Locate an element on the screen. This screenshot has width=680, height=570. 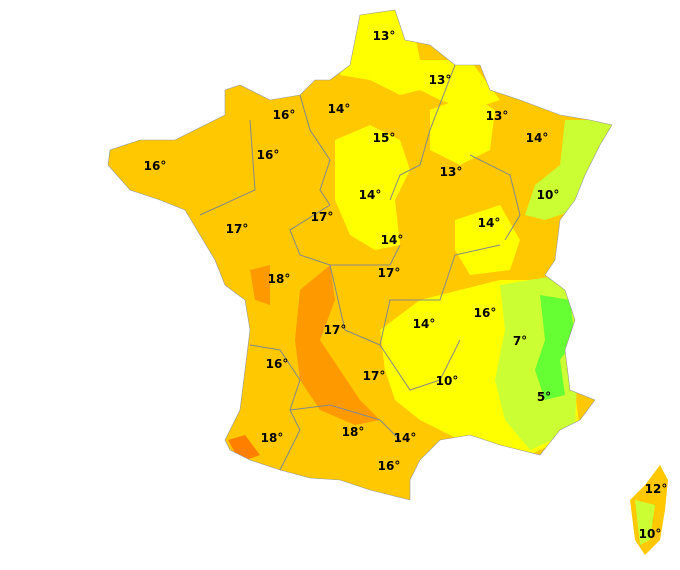
zone-deeporange-pyrenees is located at coordinates (244, 448).